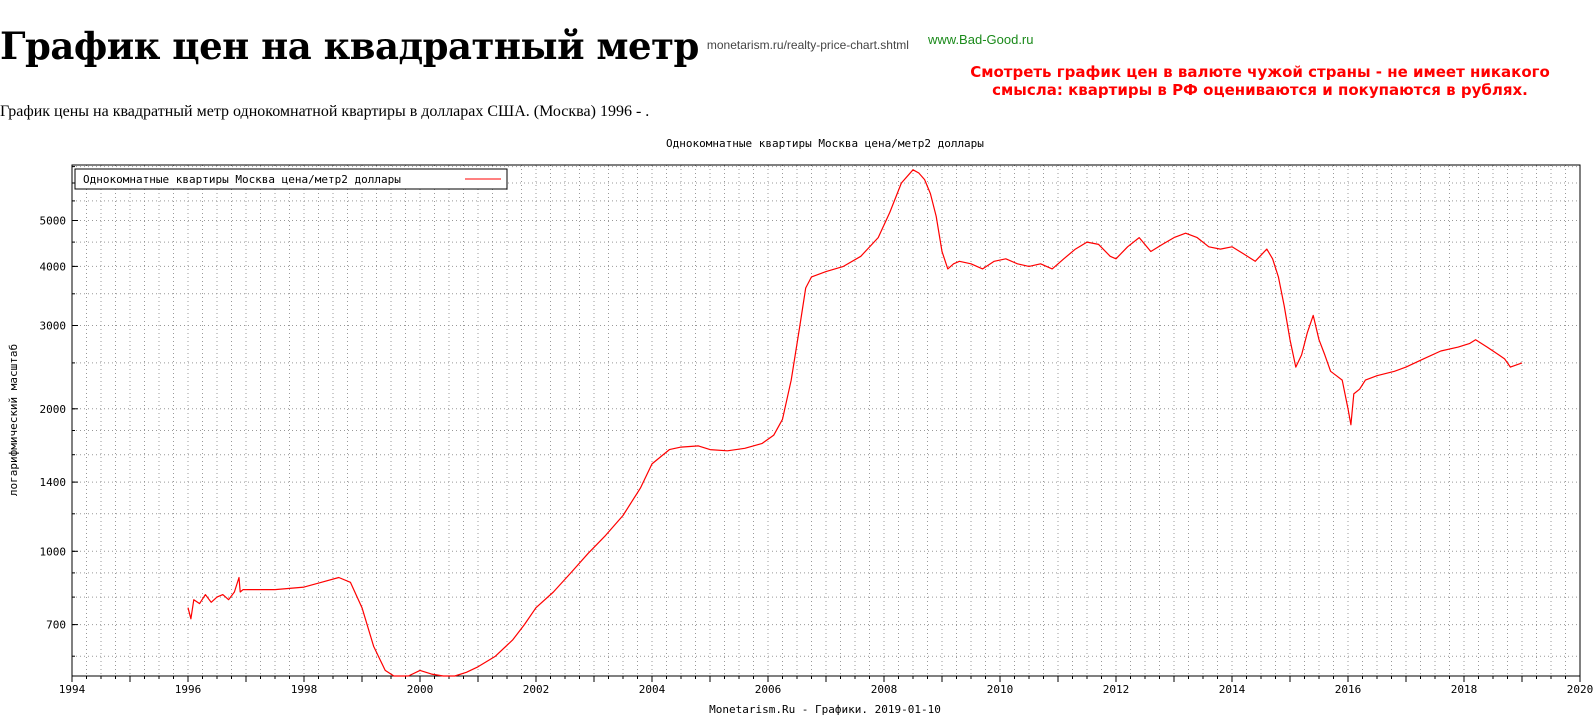 The height and width of the screenshot is (718, 1594). Describe the element at coordinates (304, 689) in the screenshot. I see `x-tick-label: 1998` at that location.